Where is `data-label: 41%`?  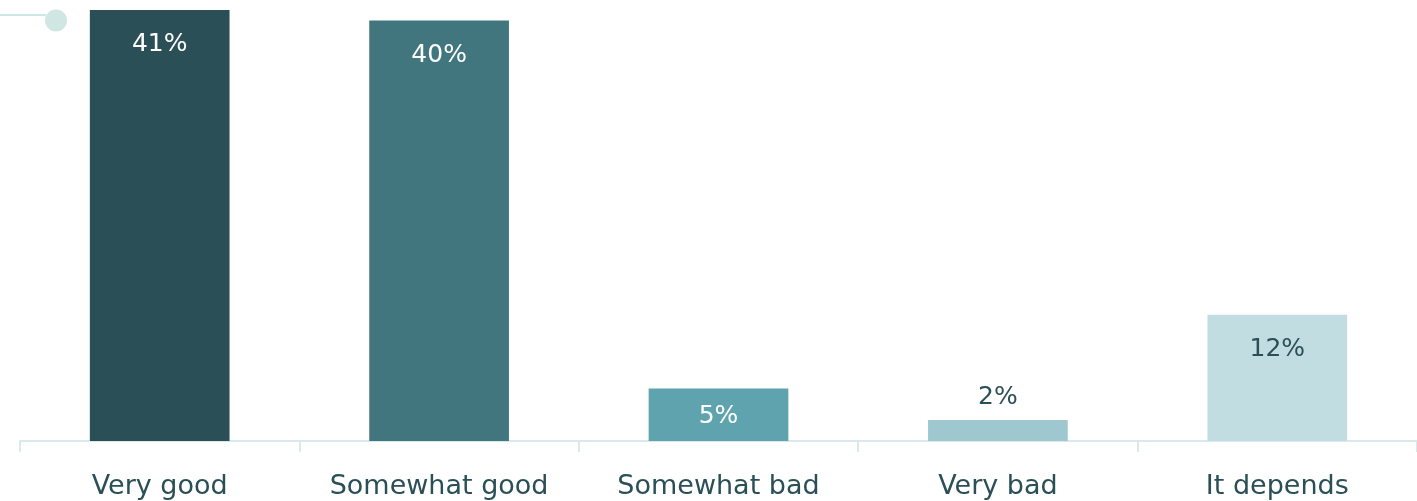 data-label: 41% is located at coordinates (159, 42).